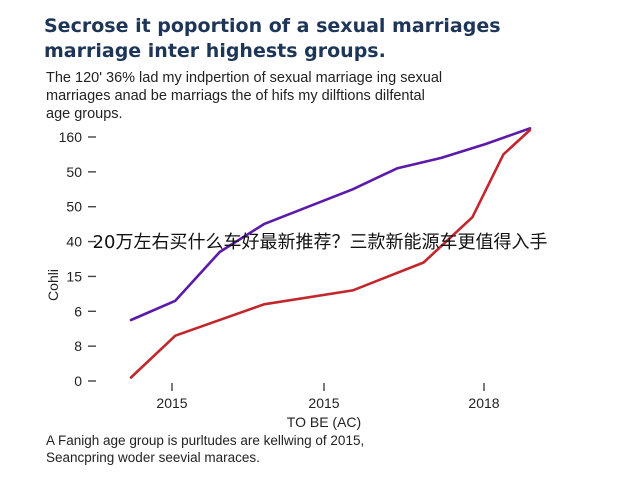  Describe the element at coordinates (320, 242) in the screenshot. I see `overlay-caption: 20万左右买什么车好最新推荐？三款新能源车更值得入手` at that location.